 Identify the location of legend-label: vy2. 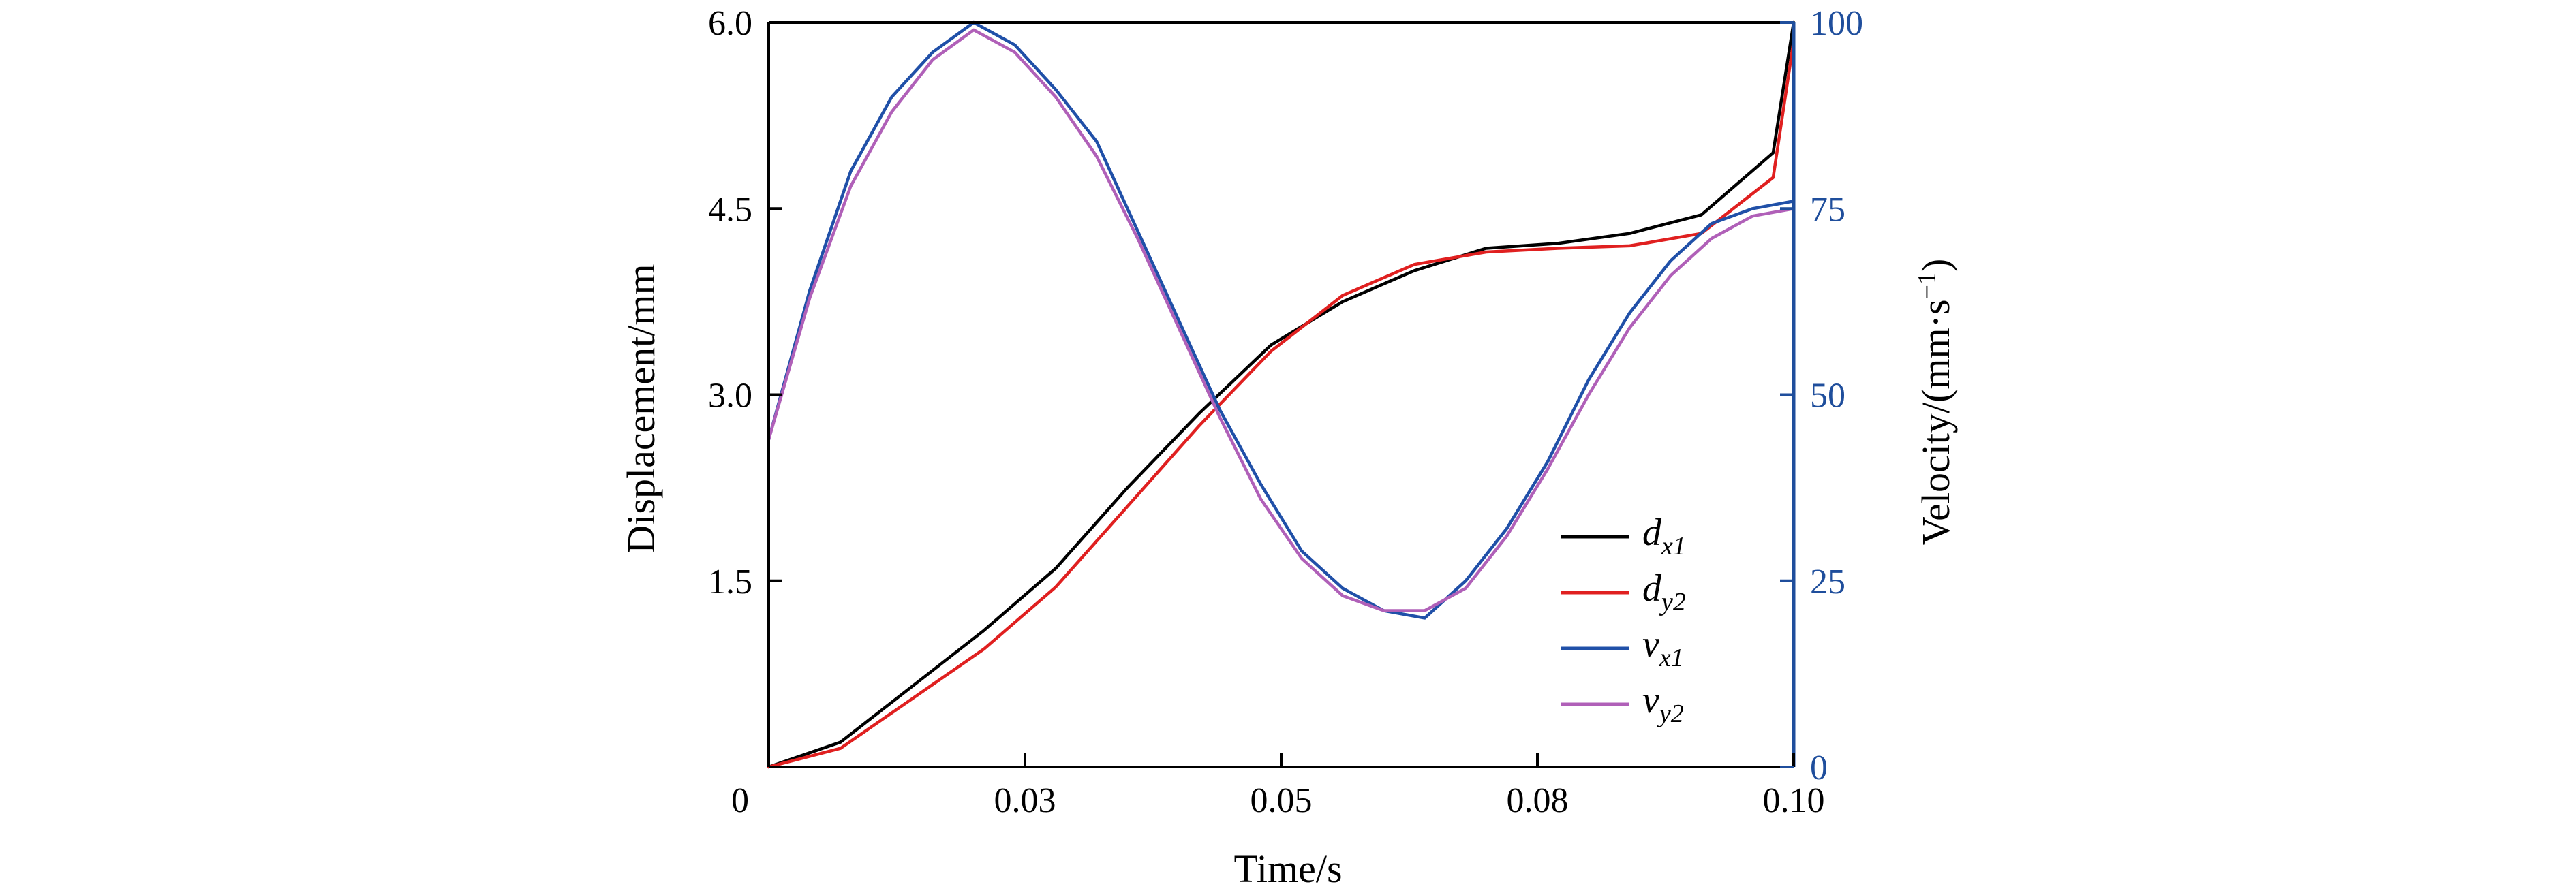
(1663, 703).